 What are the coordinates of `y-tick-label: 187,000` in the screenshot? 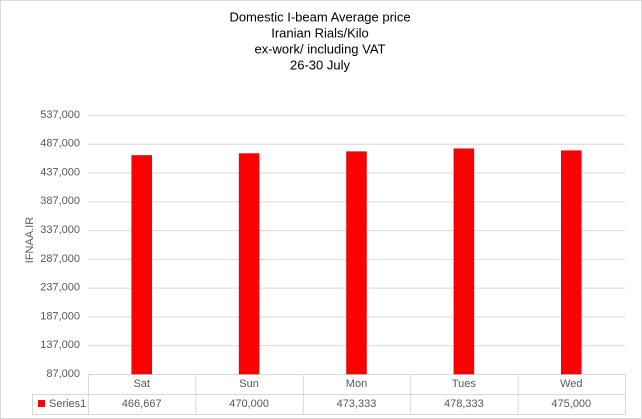 It's located at (60, 316).